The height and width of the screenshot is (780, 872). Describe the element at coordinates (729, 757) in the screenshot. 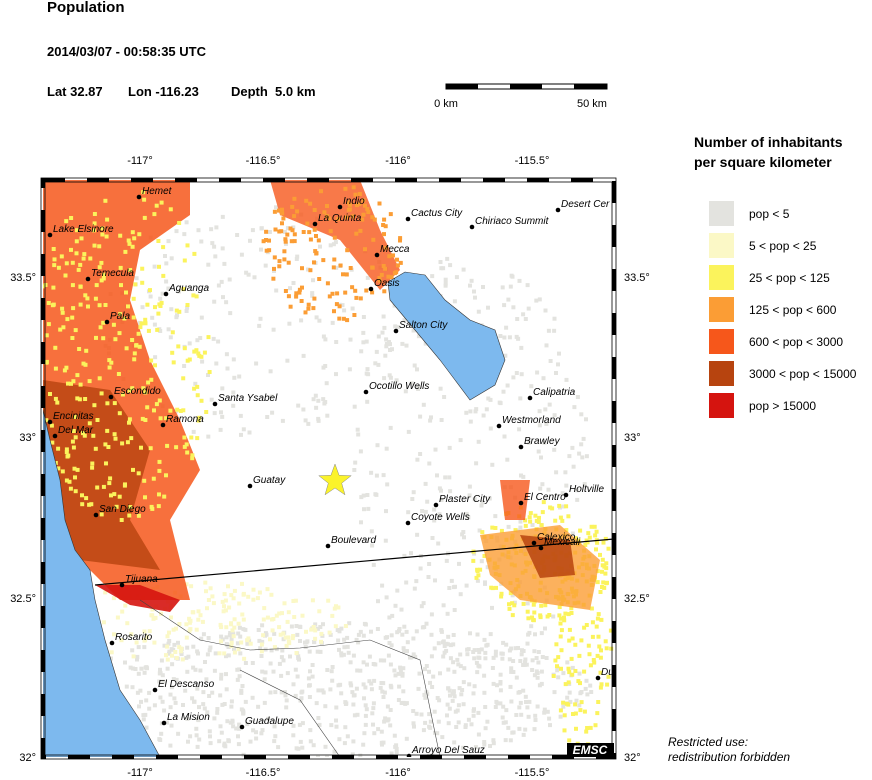

I see `footer: redistribution forbidden` at that location.